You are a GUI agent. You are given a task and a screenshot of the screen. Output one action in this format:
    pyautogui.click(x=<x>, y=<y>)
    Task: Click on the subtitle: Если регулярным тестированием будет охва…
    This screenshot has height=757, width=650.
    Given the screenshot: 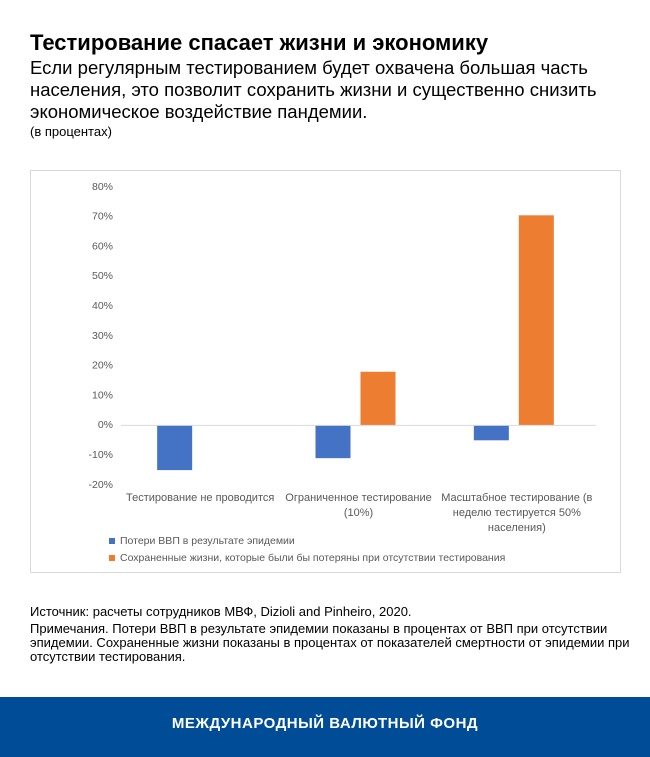 What is the action you would take?
    pyautogui.click(x=313, y=89)
    